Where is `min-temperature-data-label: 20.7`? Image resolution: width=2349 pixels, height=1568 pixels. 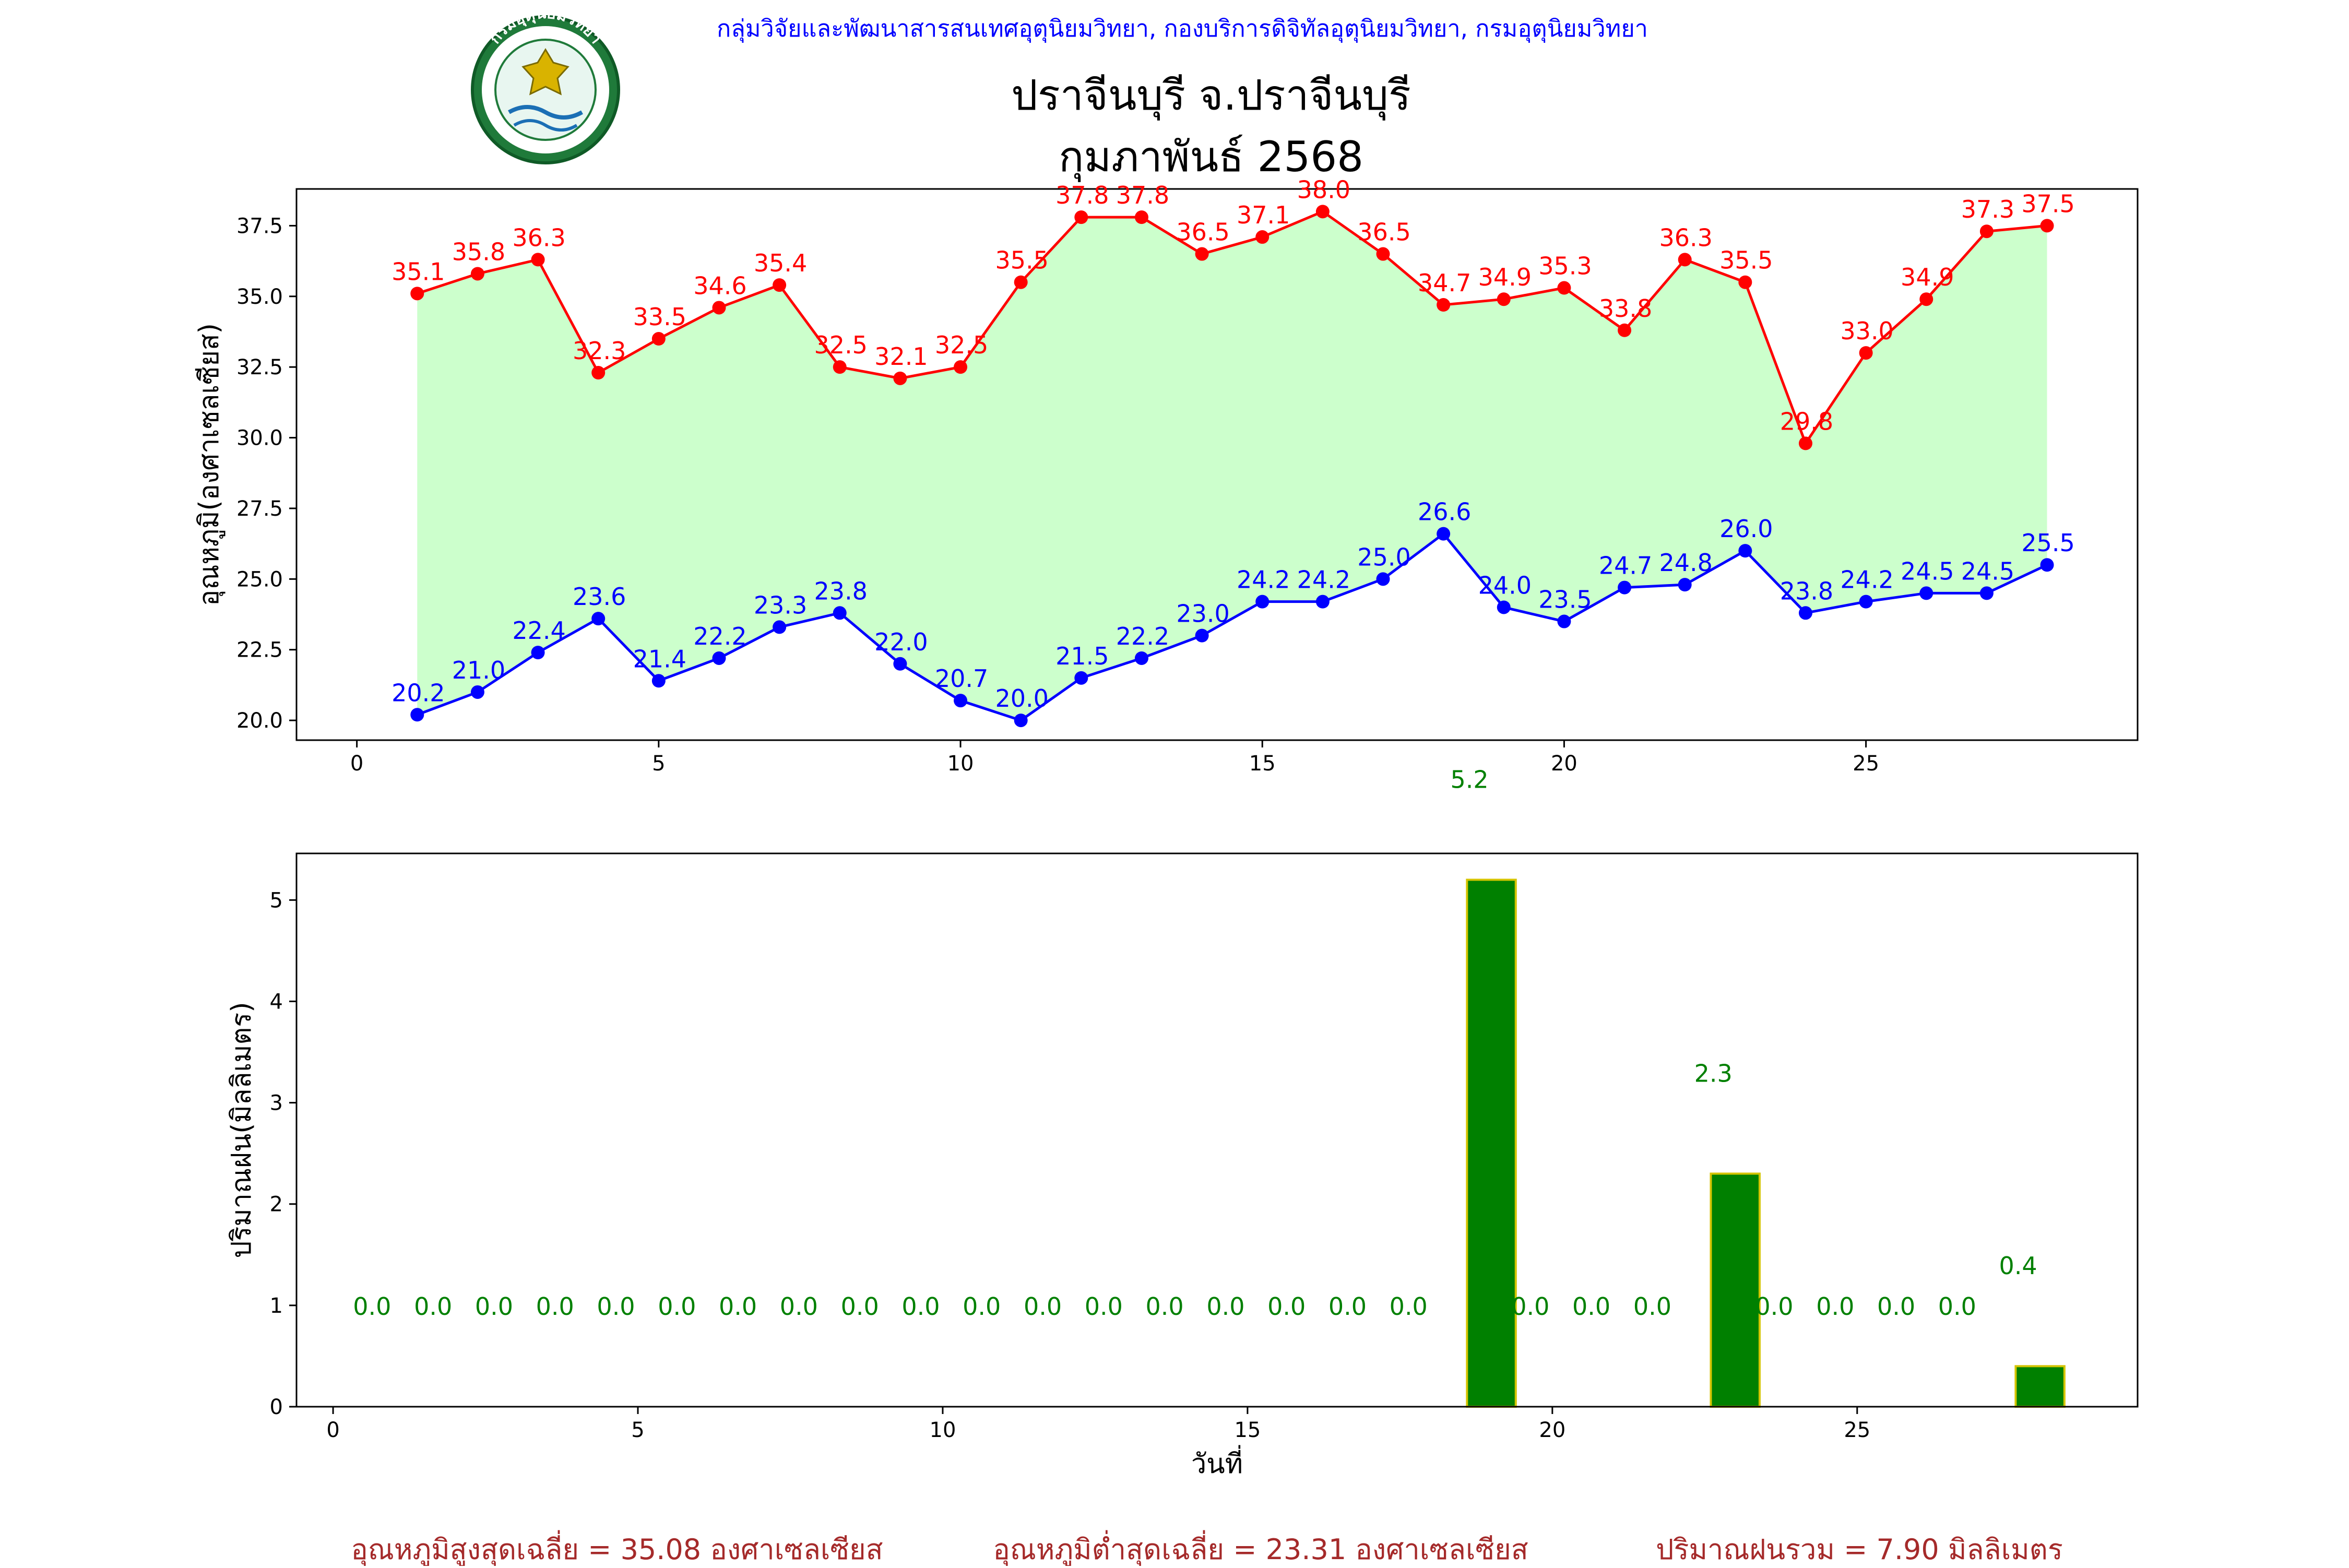 min-temperature-data-label: 20.7 is located at coordinates (962, 678).